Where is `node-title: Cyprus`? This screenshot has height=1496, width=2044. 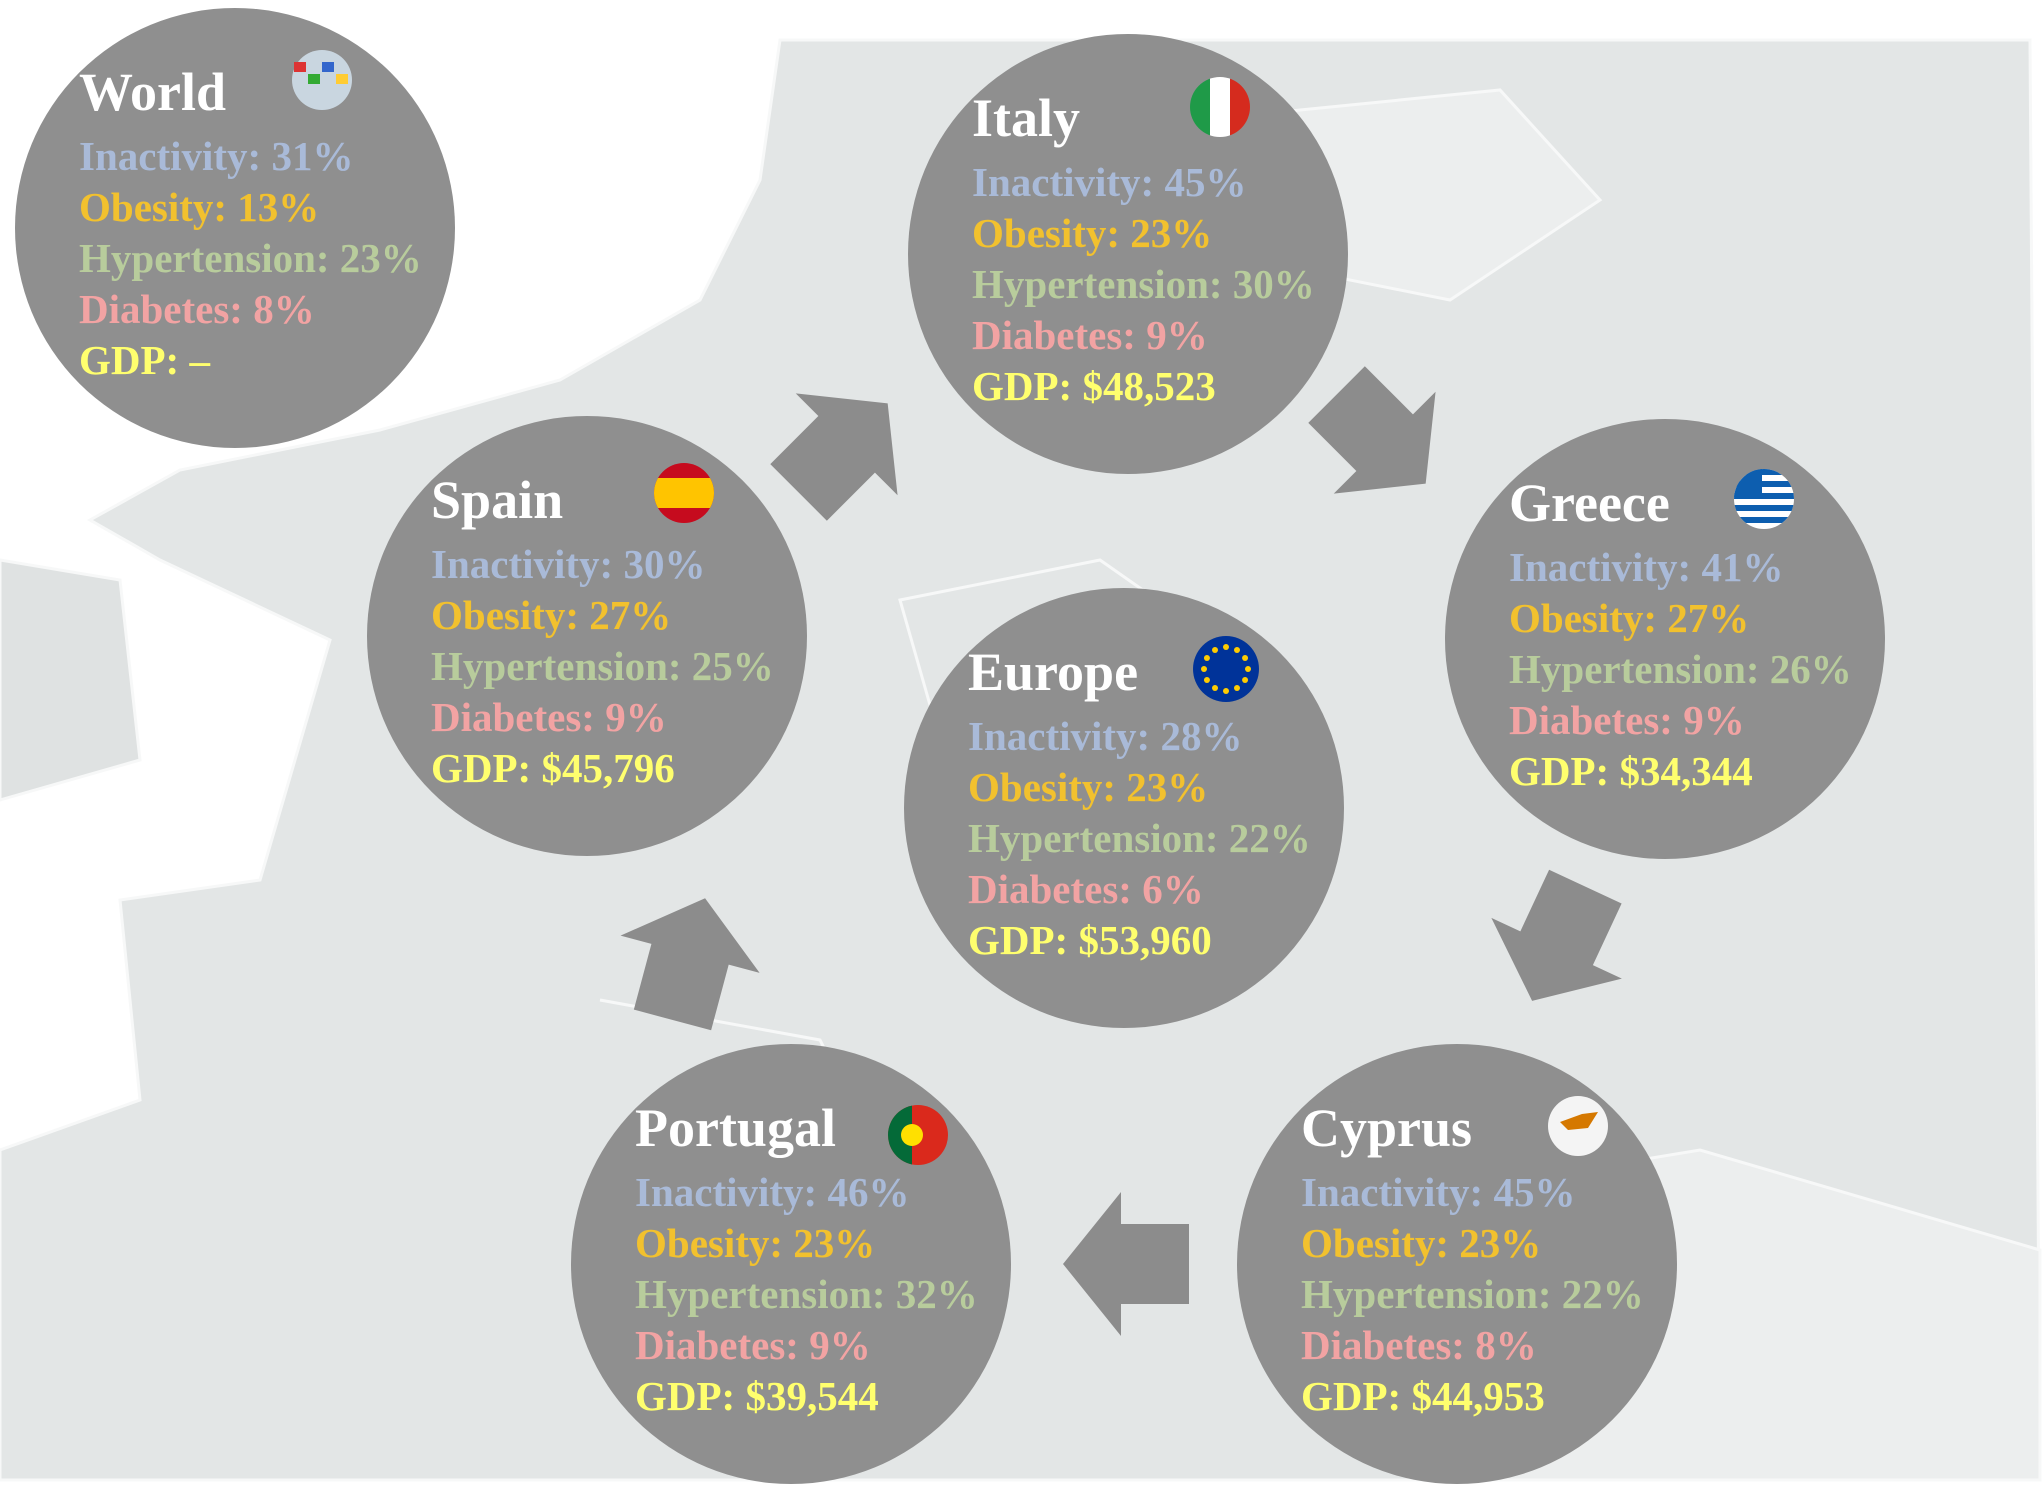
node-title: Cyprus is located at coordinates (1386, 1128).